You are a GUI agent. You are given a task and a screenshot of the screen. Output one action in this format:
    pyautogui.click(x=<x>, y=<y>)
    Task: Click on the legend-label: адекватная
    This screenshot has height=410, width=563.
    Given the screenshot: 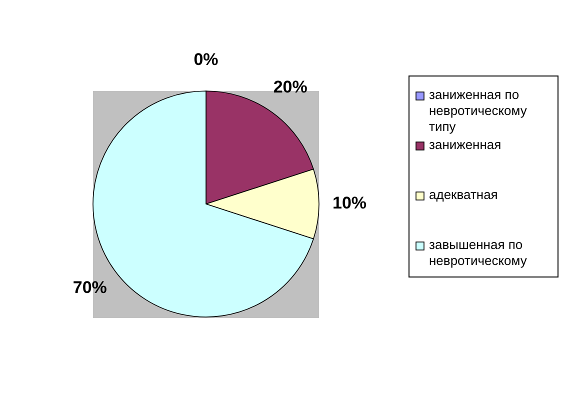 What is the action you would take?
    pyautogui.click(x=463, y=194)
    